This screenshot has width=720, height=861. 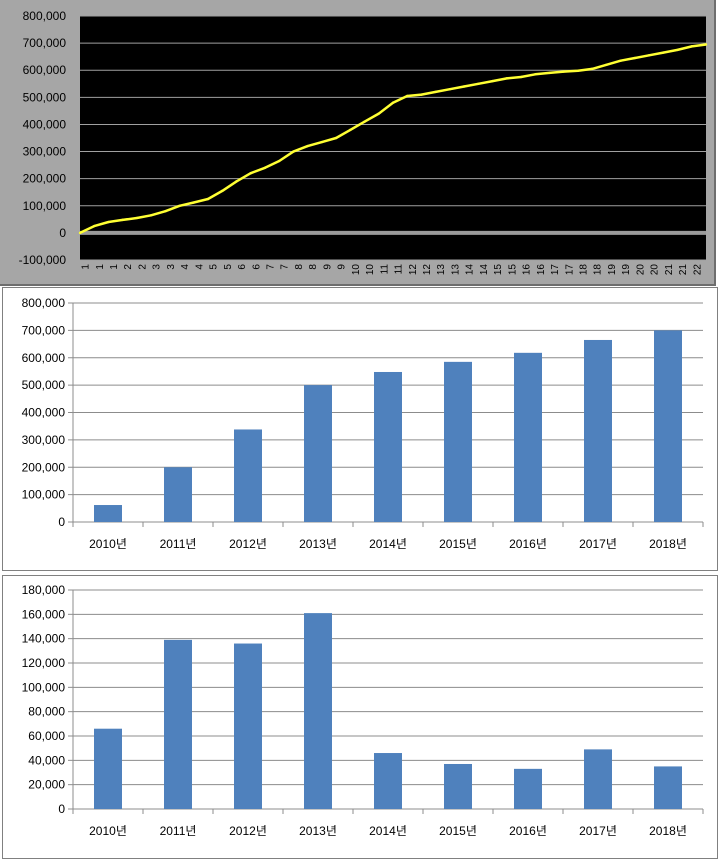 I want to click on y-tick-label: 400,000, so click(x=44, y=413).